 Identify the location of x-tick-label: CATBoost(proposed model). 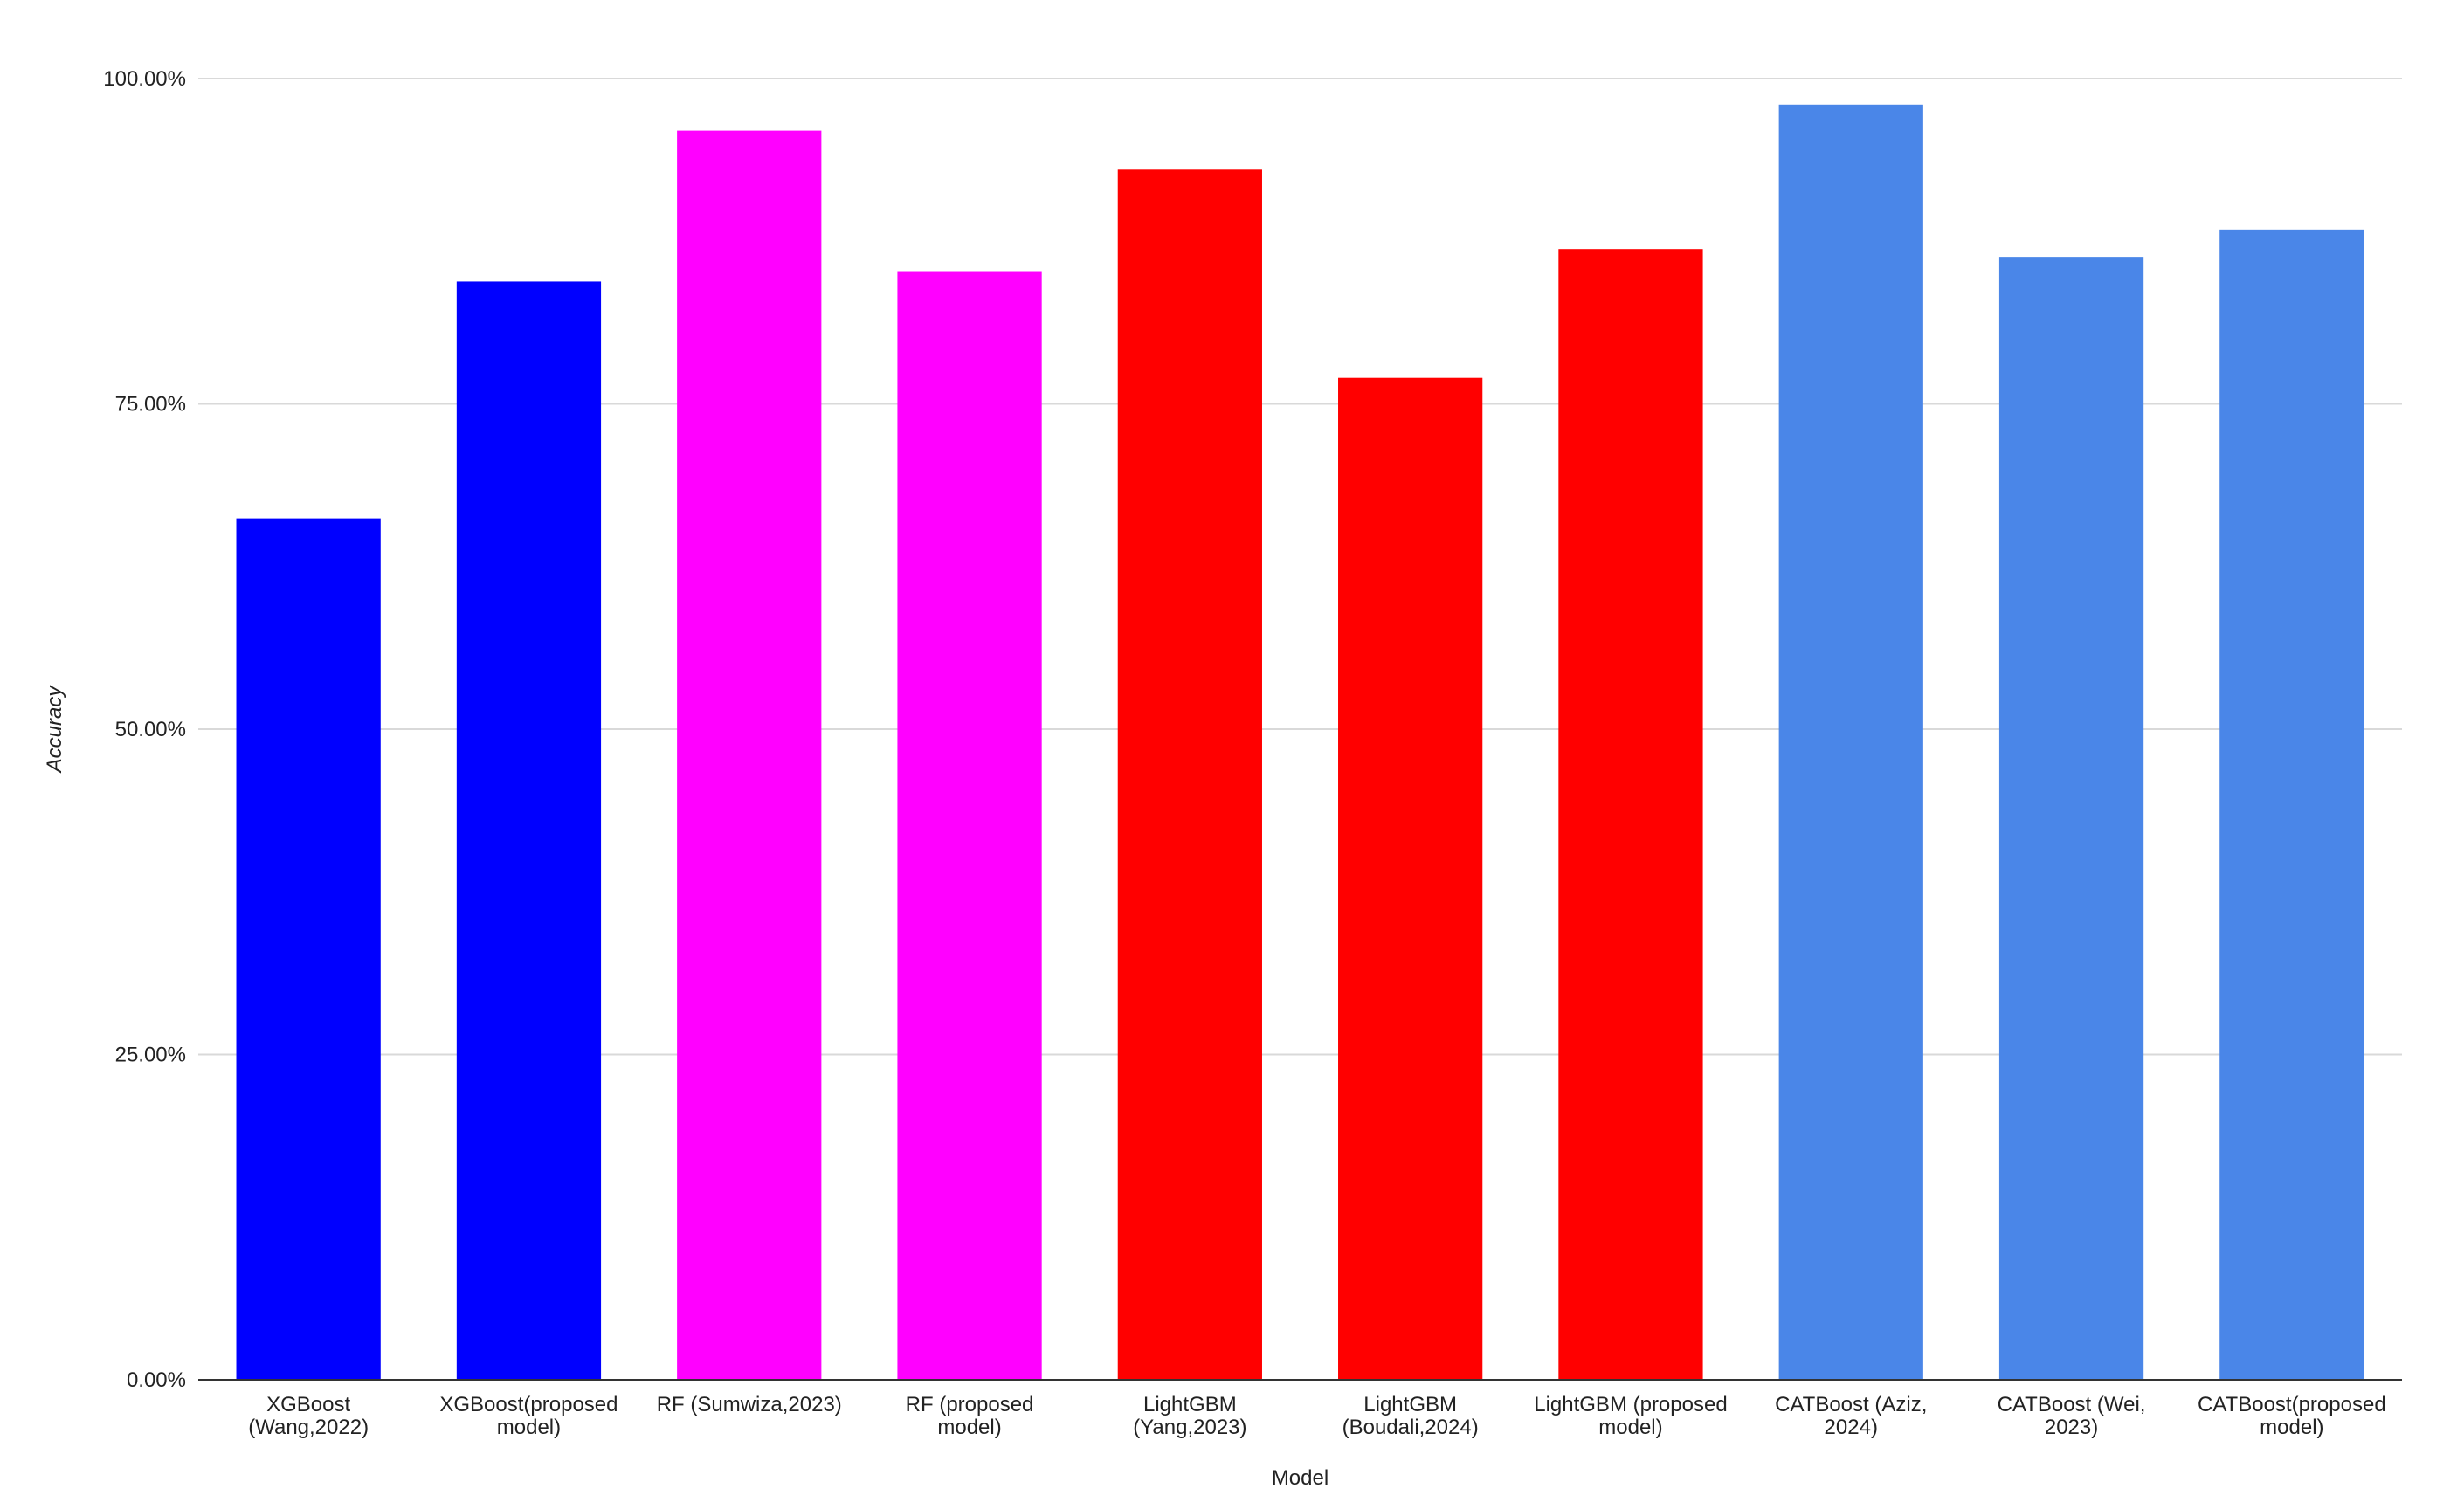
(2292, 1416).